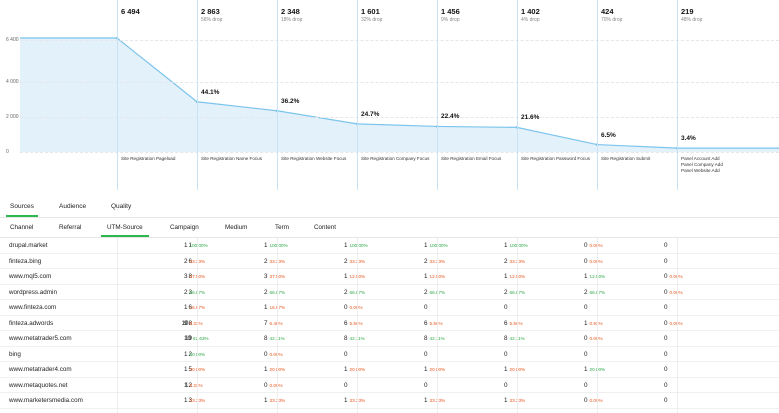  What do you see at coordinates (399, 40) in the screenshot?
I see `gridline` at bounding box center [399, 40].